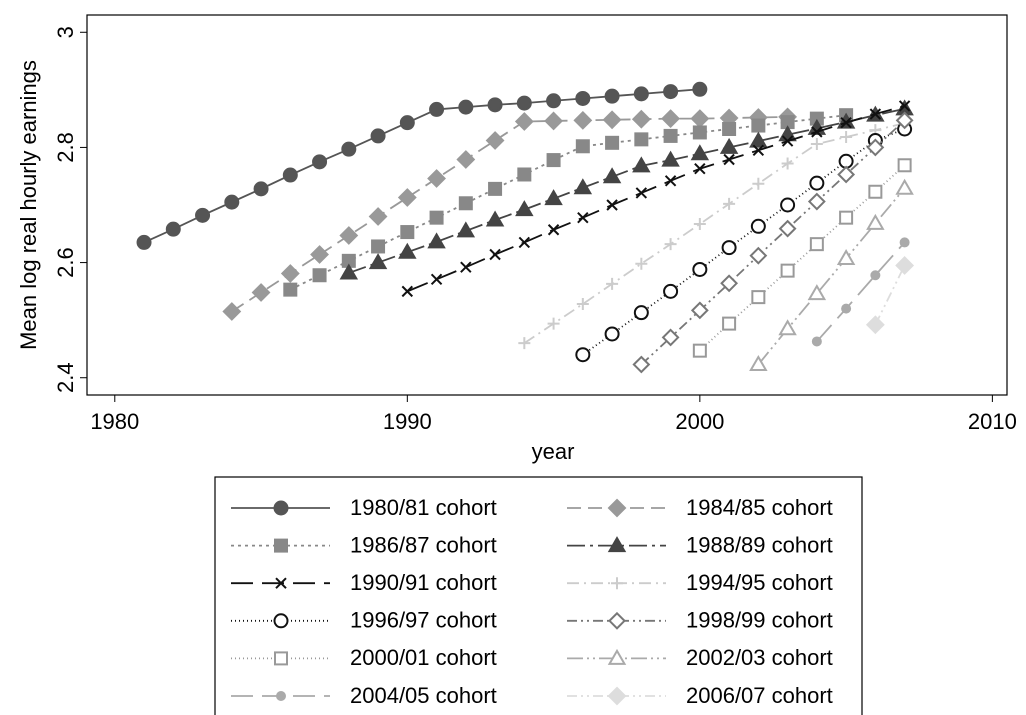  What do you see at coordinates (65, 32) in the screenshot?
I see `y-tick-label: 3` at bounding box center [65, 32].